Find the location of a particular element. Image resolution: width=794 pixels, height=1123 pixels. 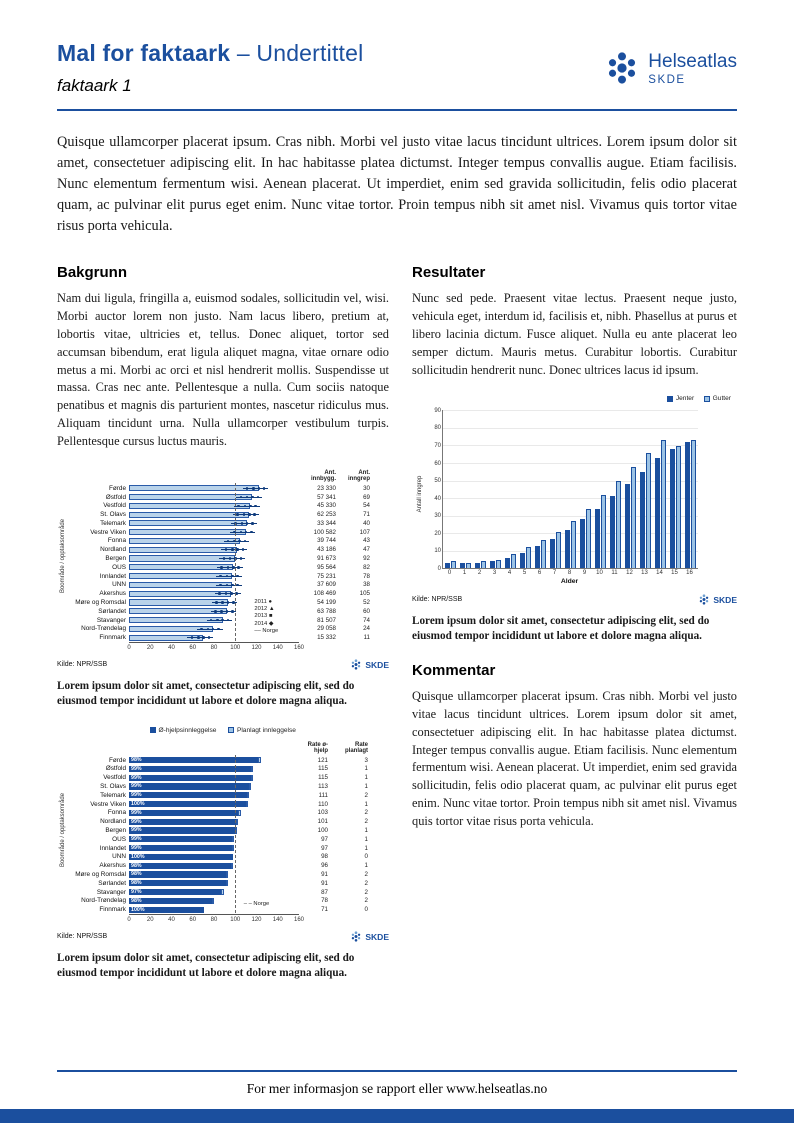

row-label: Innlandet is located at coordinates (112, 848).